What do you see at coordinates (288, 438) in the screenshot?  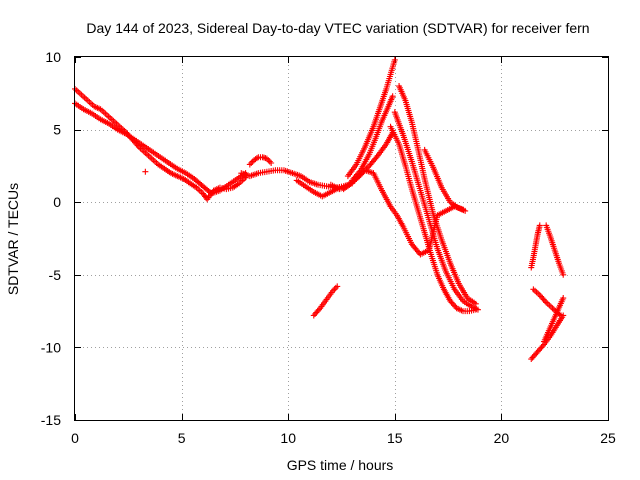 I see `x-tick-label: 10` at bounding box center [288, 438].